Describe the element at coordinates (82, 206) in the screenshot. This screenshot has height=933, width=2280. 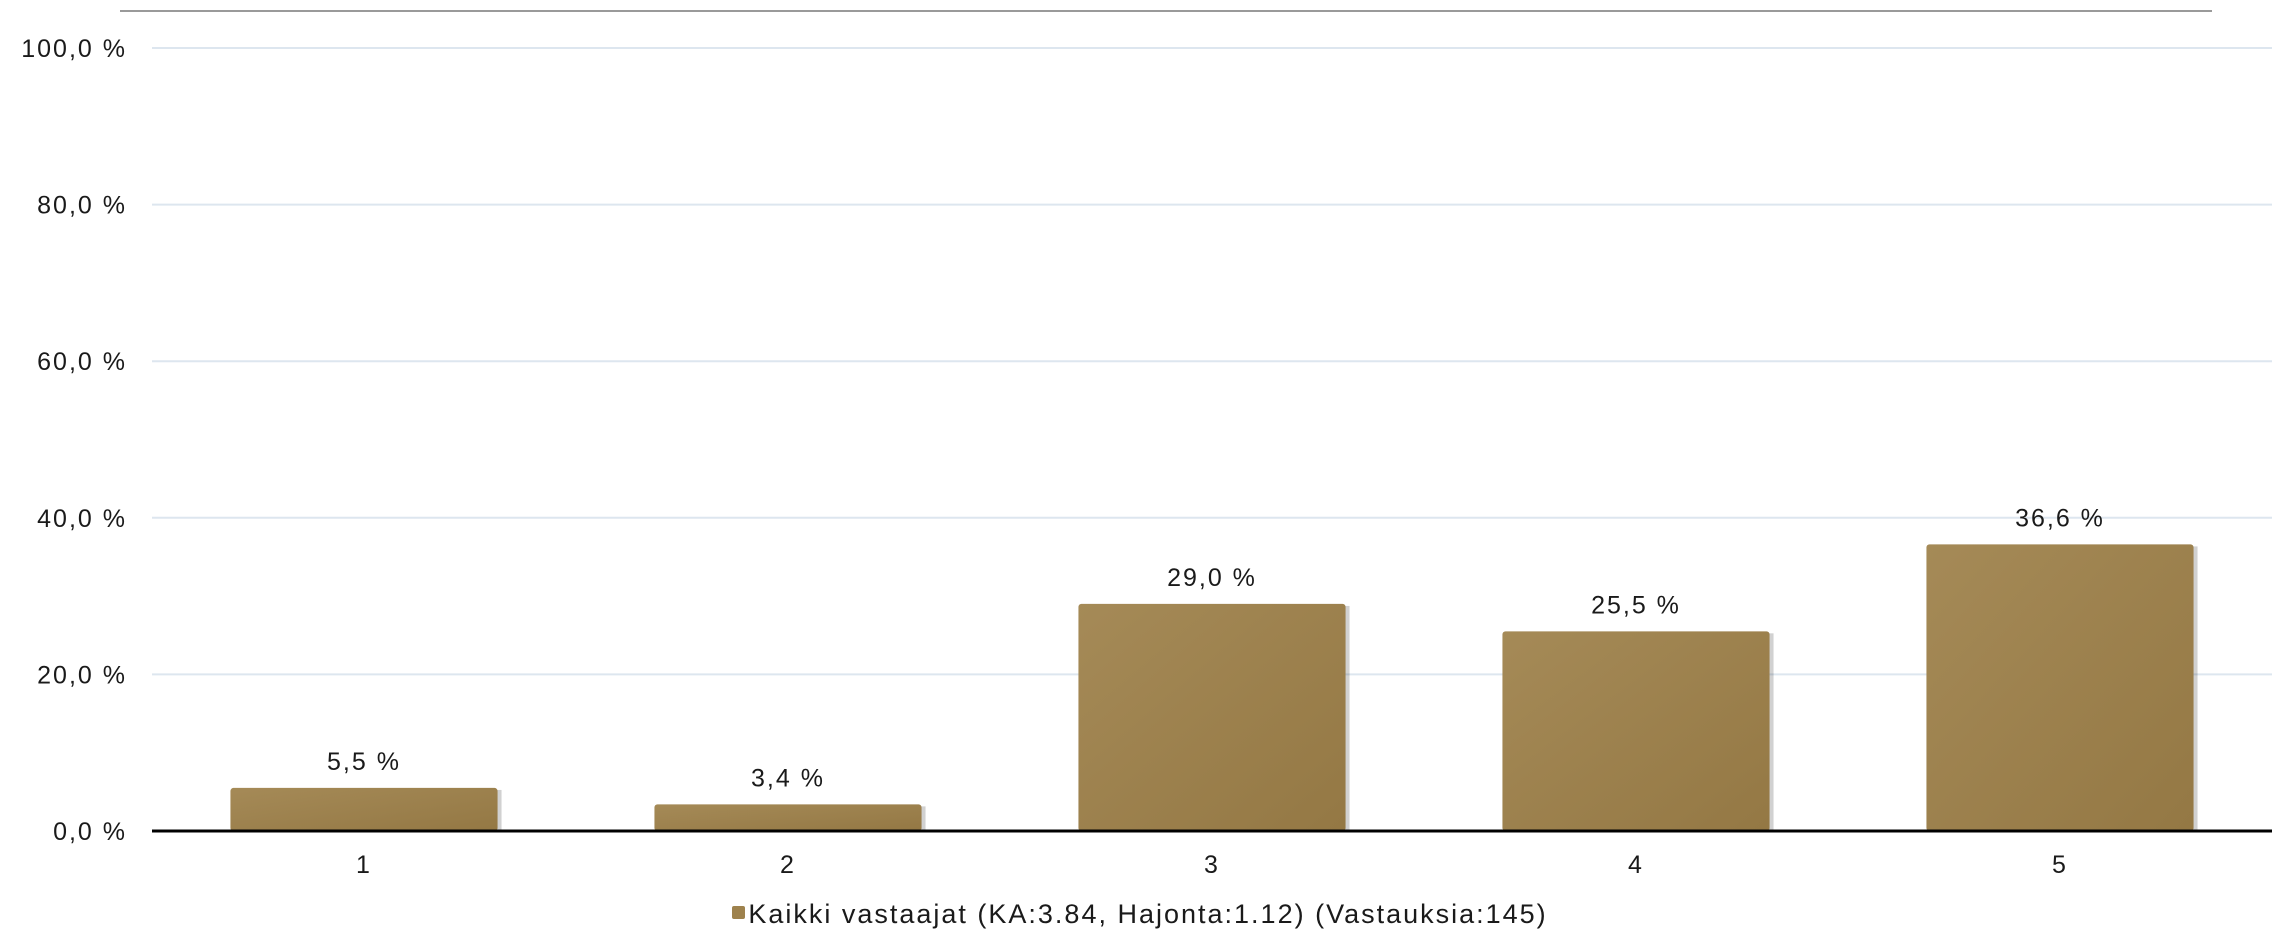
I see `y-tick-label: 80,0 %` at that location.